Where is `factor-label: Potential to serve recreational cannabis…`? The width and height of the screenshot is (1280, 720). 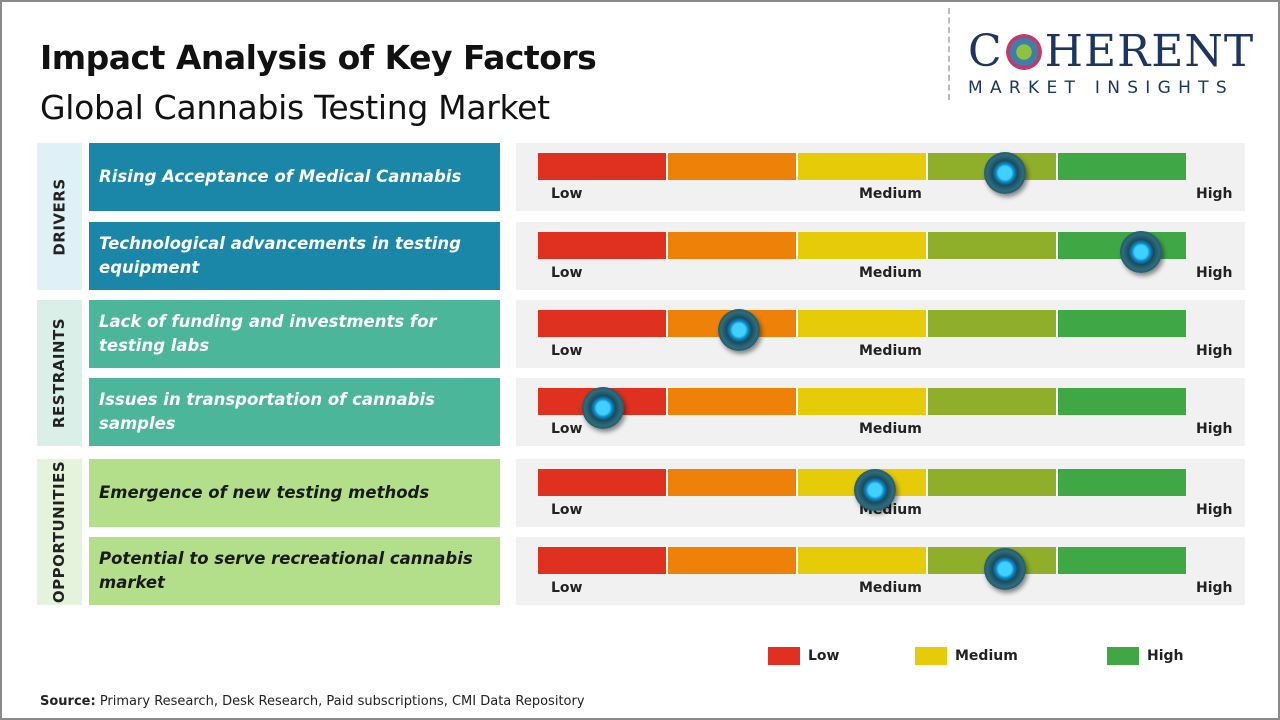 factor-label: Potential to serve recreational cannabis… is located at coordinates (294, 571).